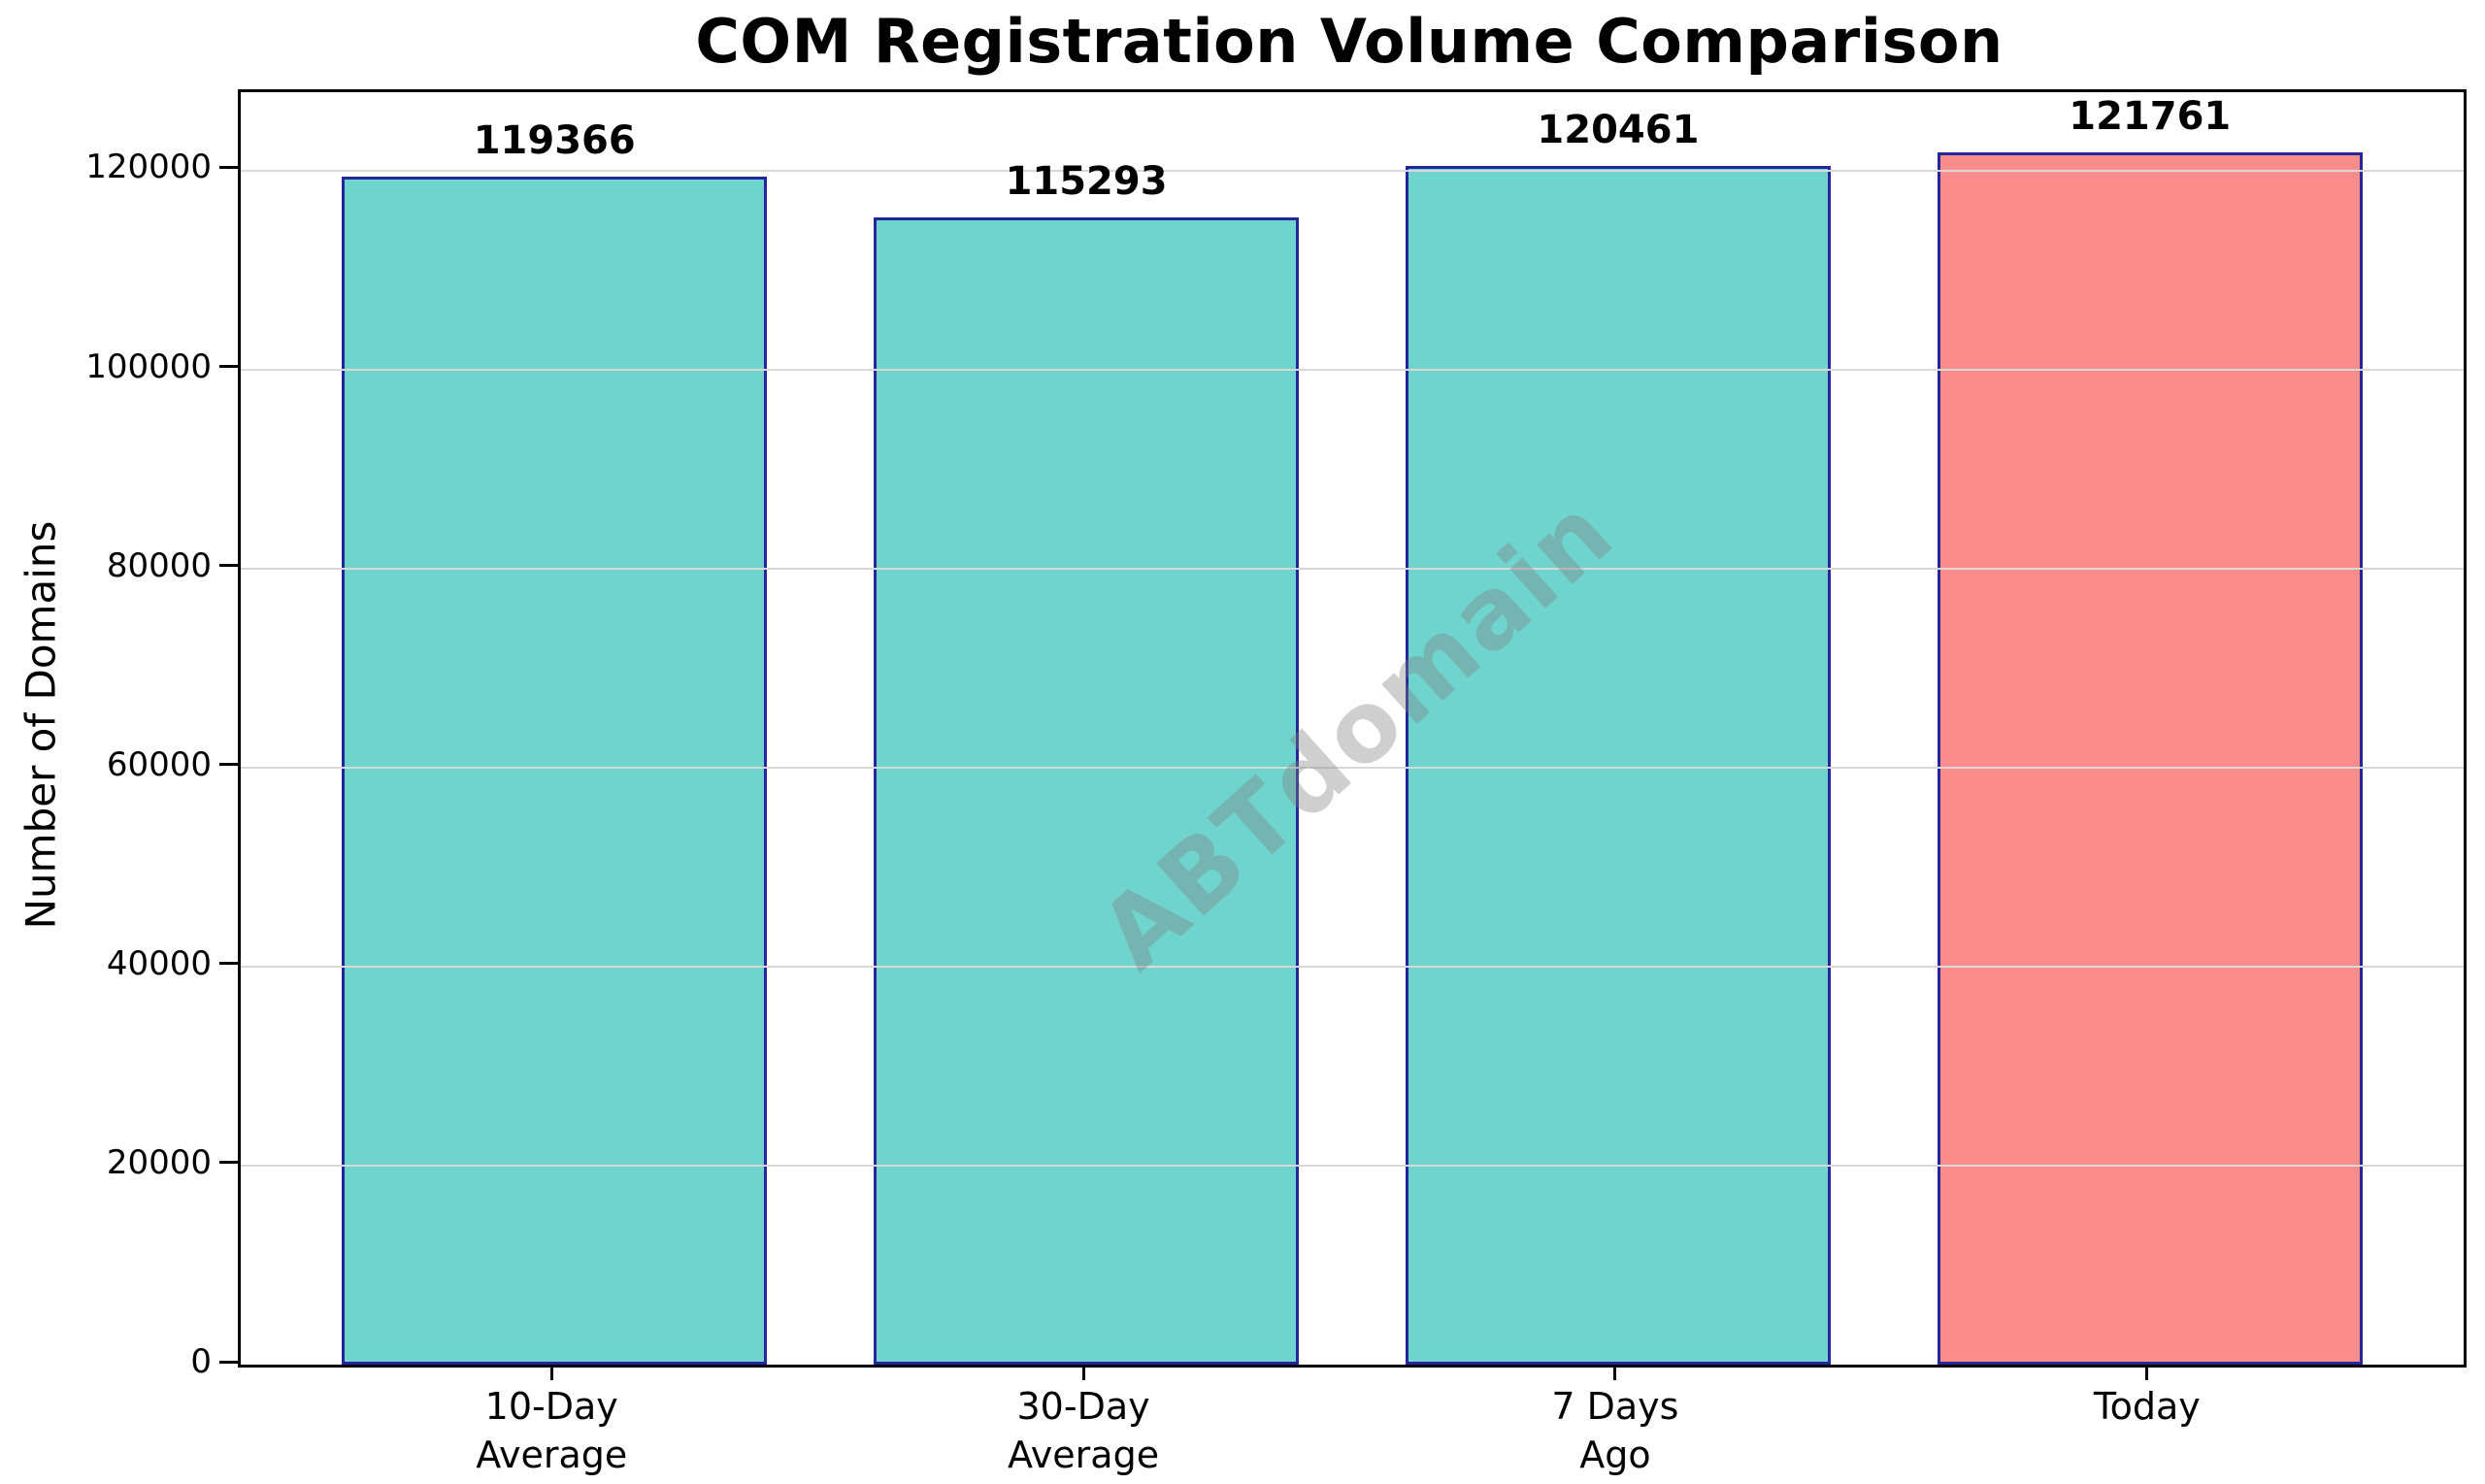  What do you see at coordinates (2150, 117) in the screenshot?
I see `bar-value-label: 121761` at bounding box center [2150, 117].